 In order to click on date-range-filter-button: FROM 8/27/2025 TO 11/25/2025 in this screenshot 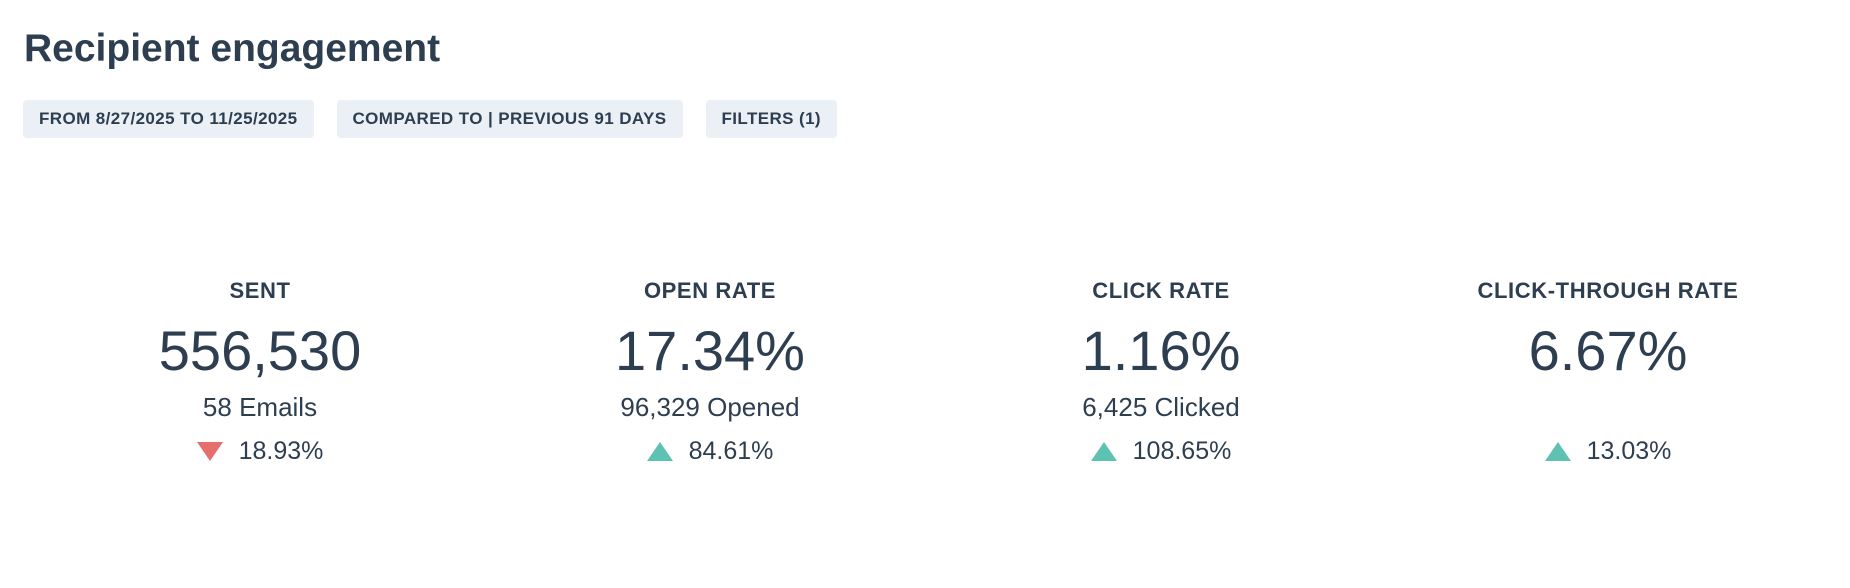, I will do `click(168, 119)`.